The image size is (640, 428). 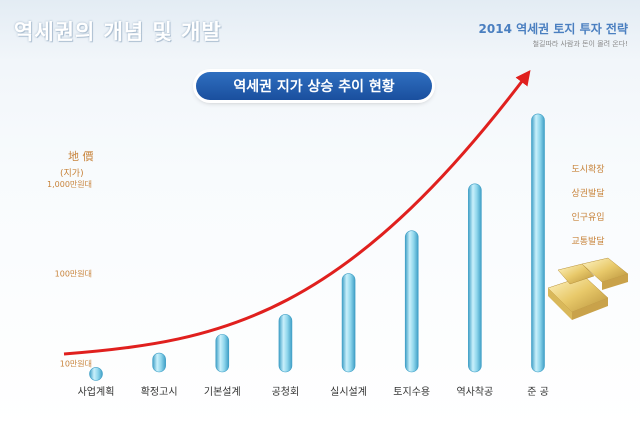 I want to click on brand-title: 2014 역세권 토지 투자 전략, so click(x=553, y=29).